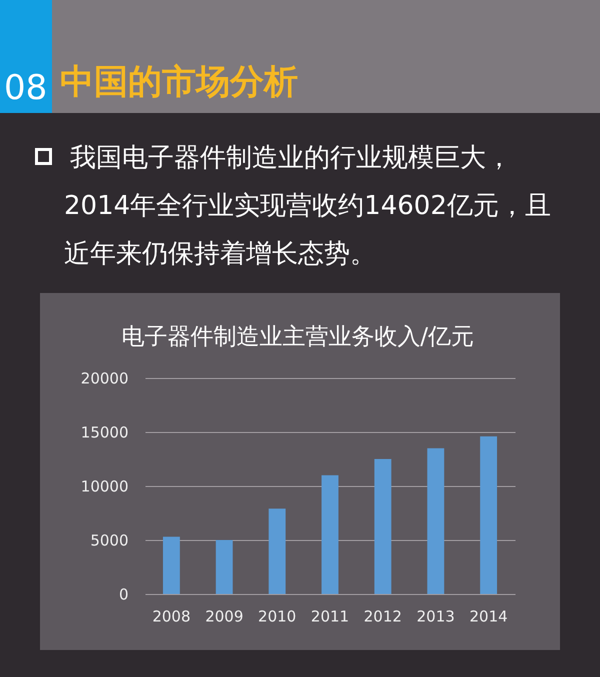 This screenshot has height=677, width=600. Describe the element at coordinates (179, 82) in the screenshot. I see `text: 中国的市场分析` at that location.